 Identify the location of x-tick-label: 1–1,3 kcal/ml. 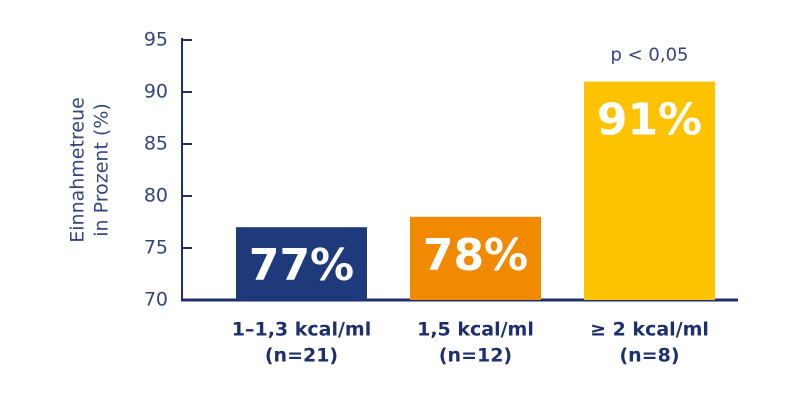
(301, 330).